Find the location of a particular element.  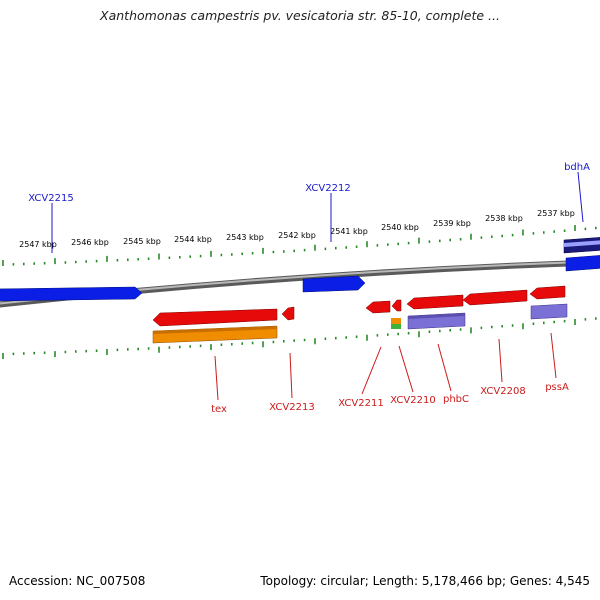

feature-bar-phbC-shade is located at coordinates (436, 316).